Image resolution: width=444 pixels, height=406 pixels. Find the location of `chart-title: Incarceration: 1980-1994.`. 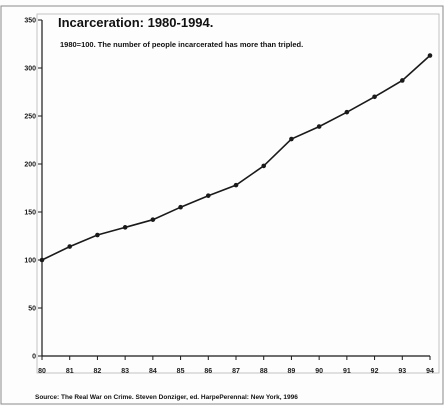

chart-title: Incarceration: 1980-1994. is located at coordinates (135, 22).